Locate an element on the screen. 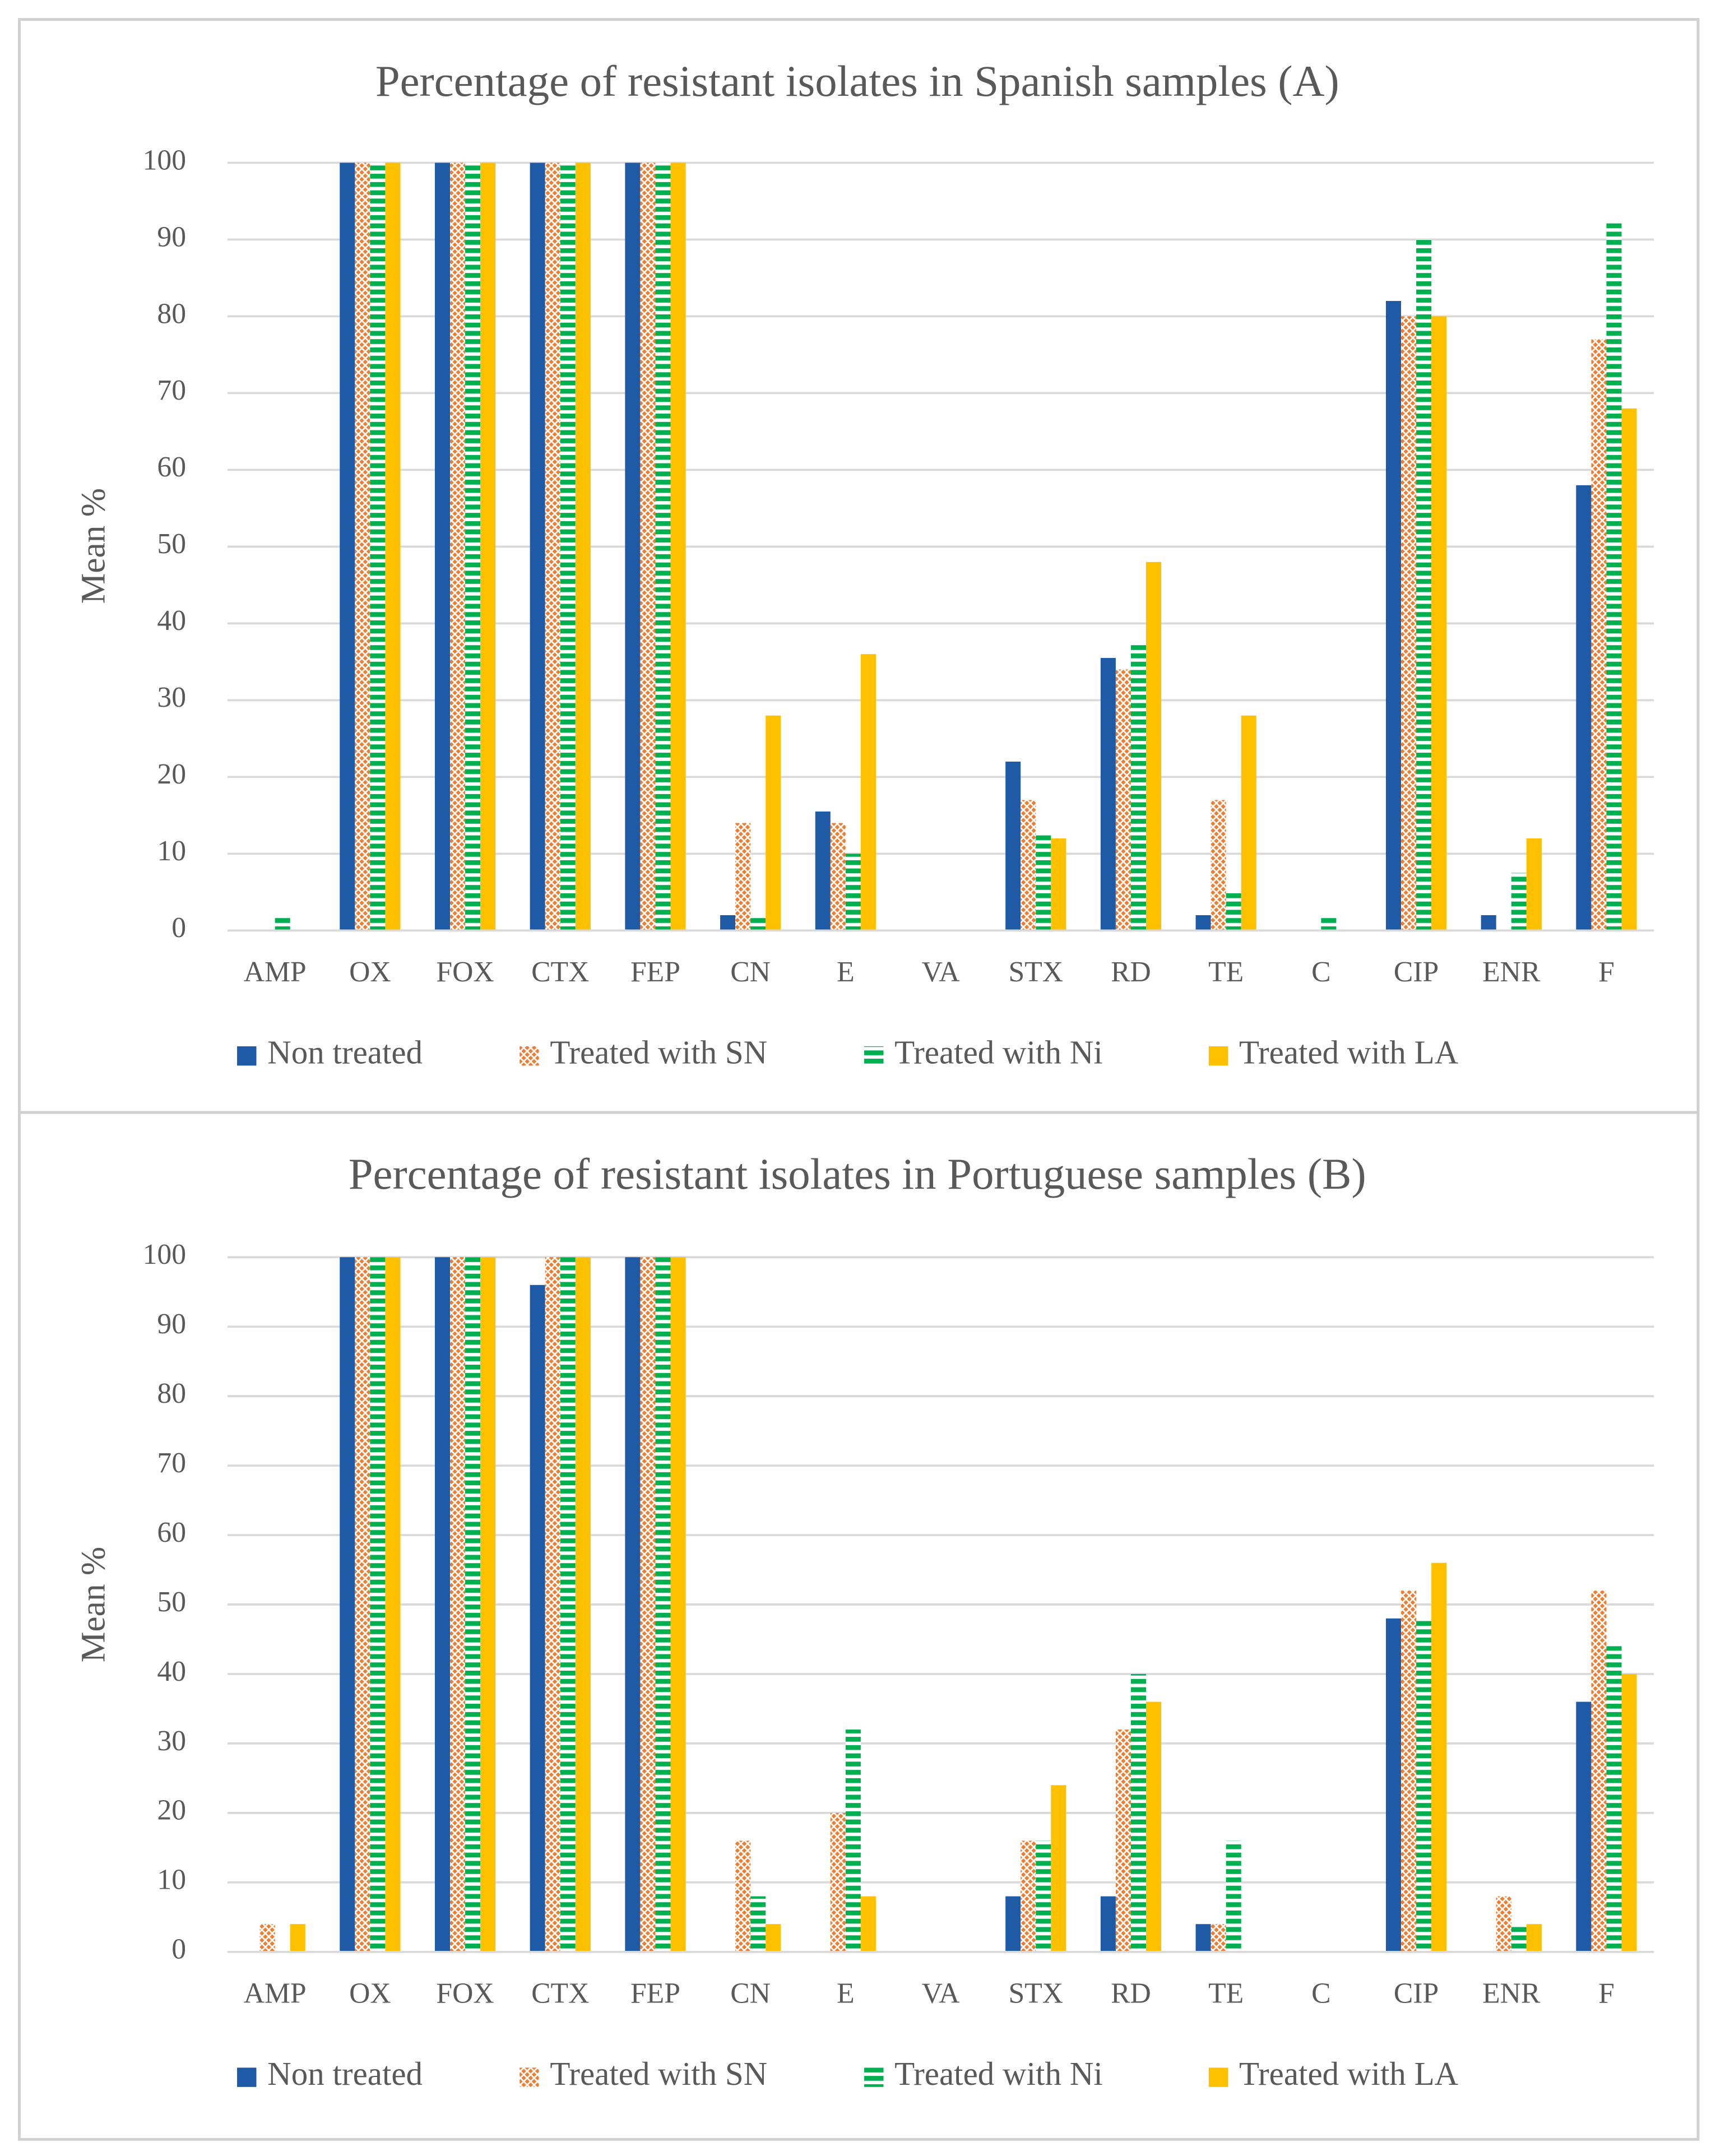  y-tick-label: 100 is located at coordinates (164, 160).